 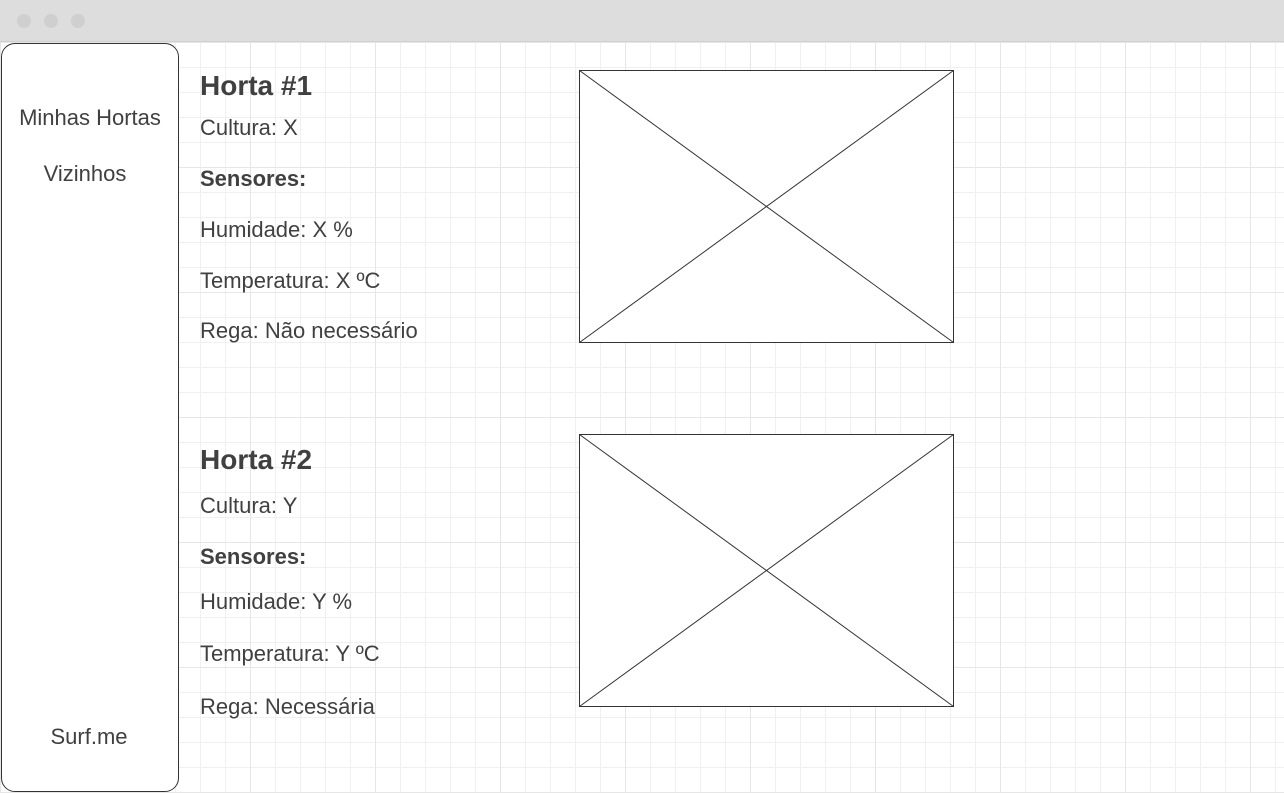 What do you see at coordinates (290, 280) in the screenshot?
I see `horta-1-temperatura: Temperatura: X ºC` at bounding box center [290, 280].